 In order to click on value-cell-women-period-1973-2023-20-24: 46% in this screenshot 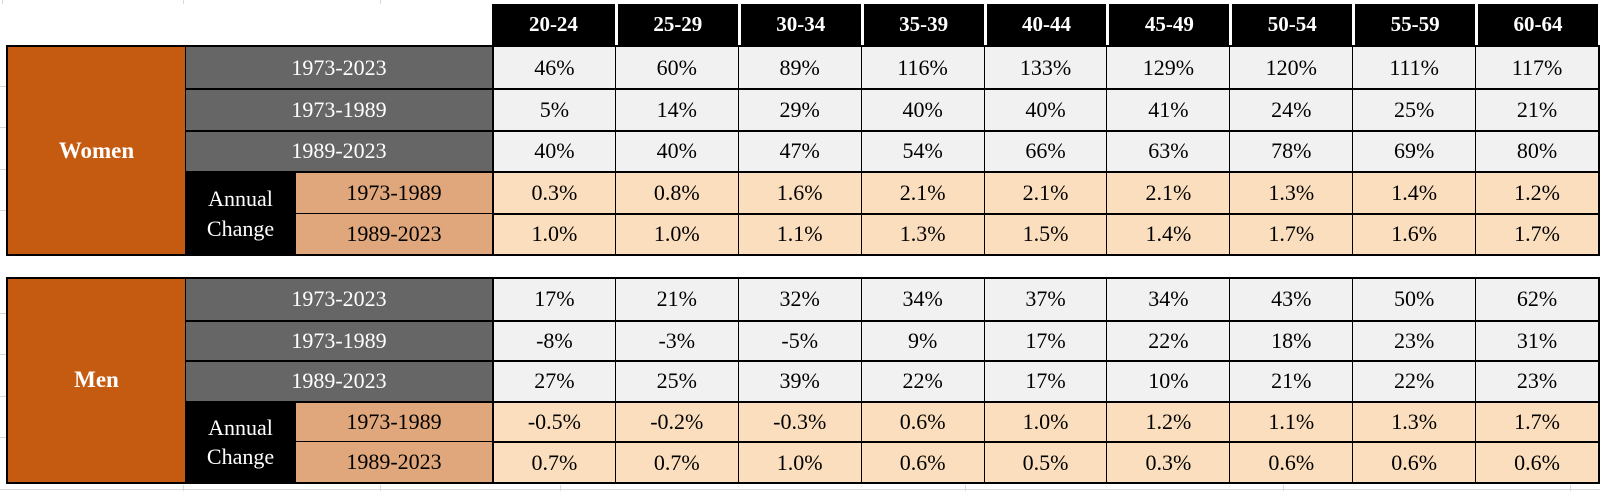, I will do `click(553, 68)`.